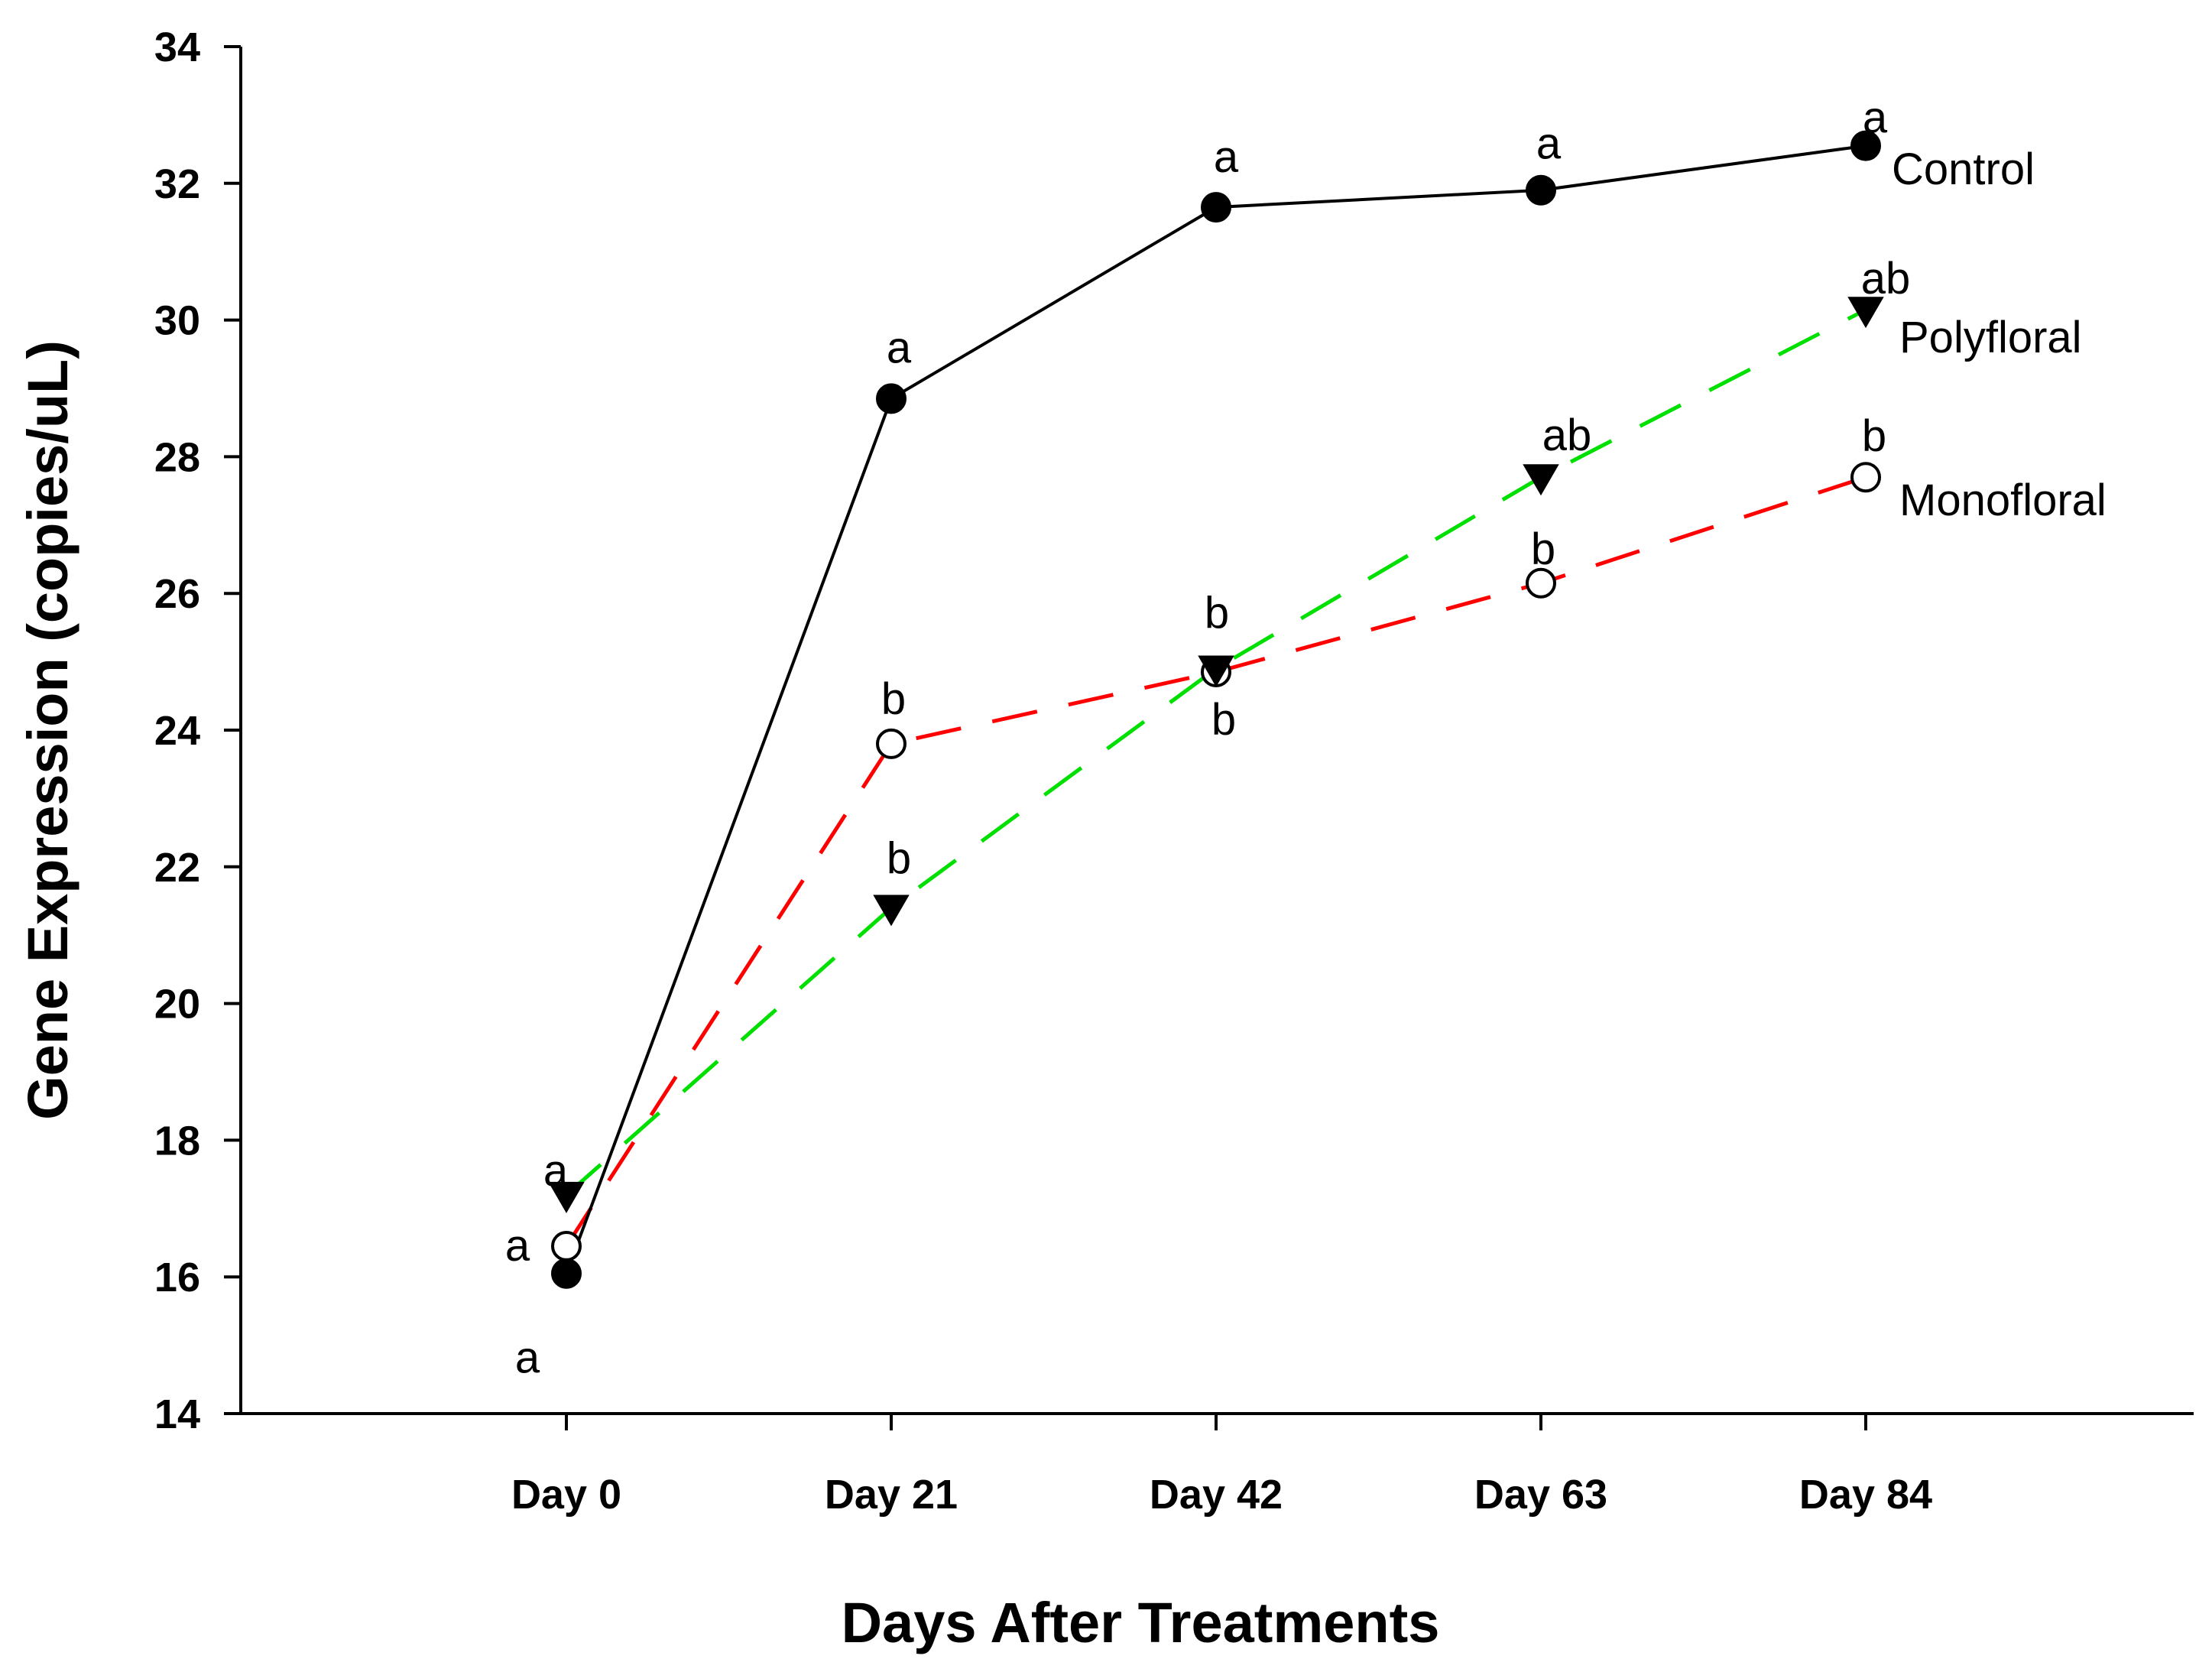  Describe the element at coordinates (177, 868) in the screenshot. I see `y-tick-label: 22` at that location.